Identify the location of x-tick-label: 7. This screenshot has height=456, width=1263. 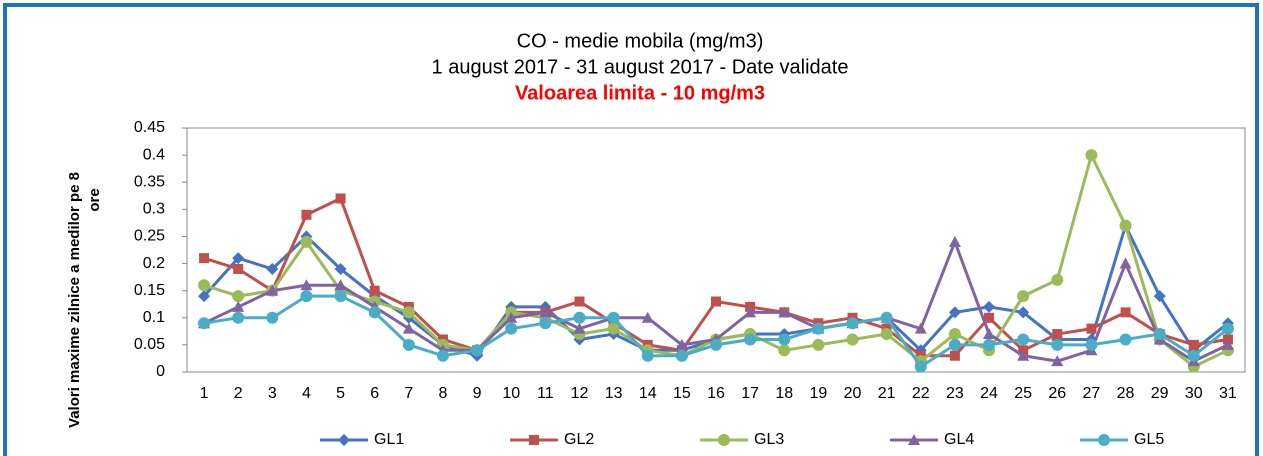
(408, 393).